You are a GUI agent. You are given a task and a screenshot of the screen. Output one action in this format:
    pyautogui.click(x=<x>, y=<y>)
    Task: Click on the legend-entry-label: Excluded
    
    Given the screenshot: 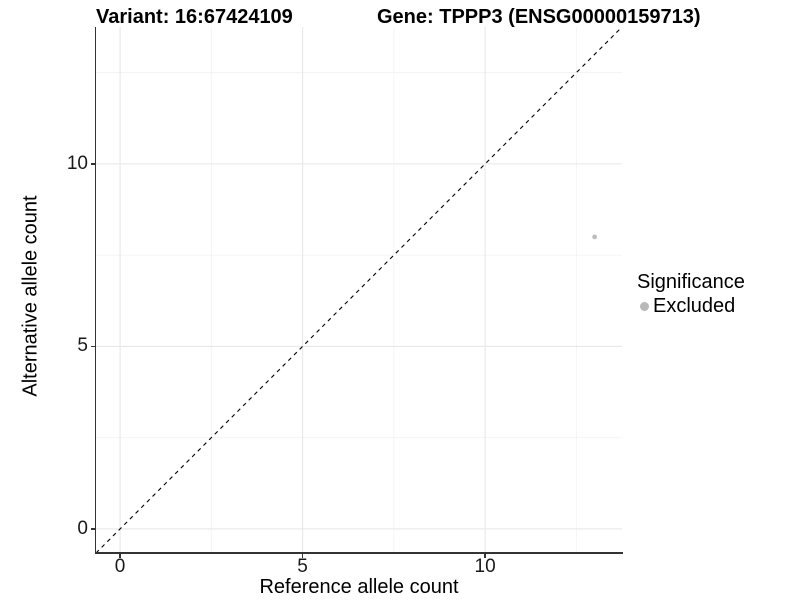 What is the action you would take?
    pyautogui.click(x=694, y=306)
    